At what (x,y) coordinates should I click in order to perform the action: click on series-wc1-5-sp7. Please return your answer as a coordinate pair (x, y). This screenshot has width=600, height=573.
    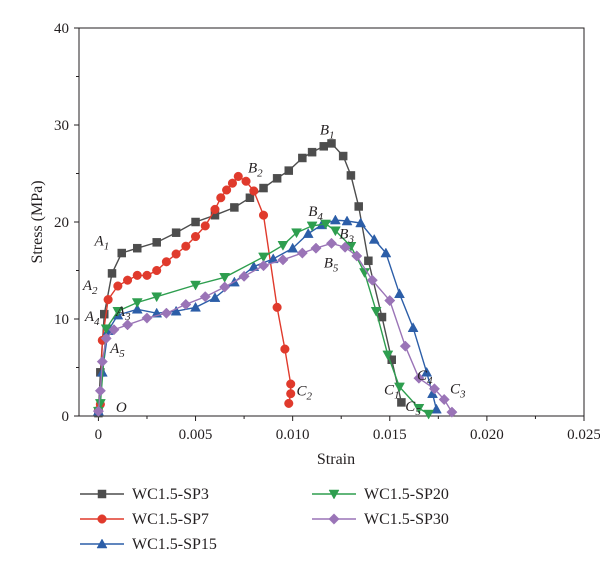
    Looking at the image, I should click on (194, 293).